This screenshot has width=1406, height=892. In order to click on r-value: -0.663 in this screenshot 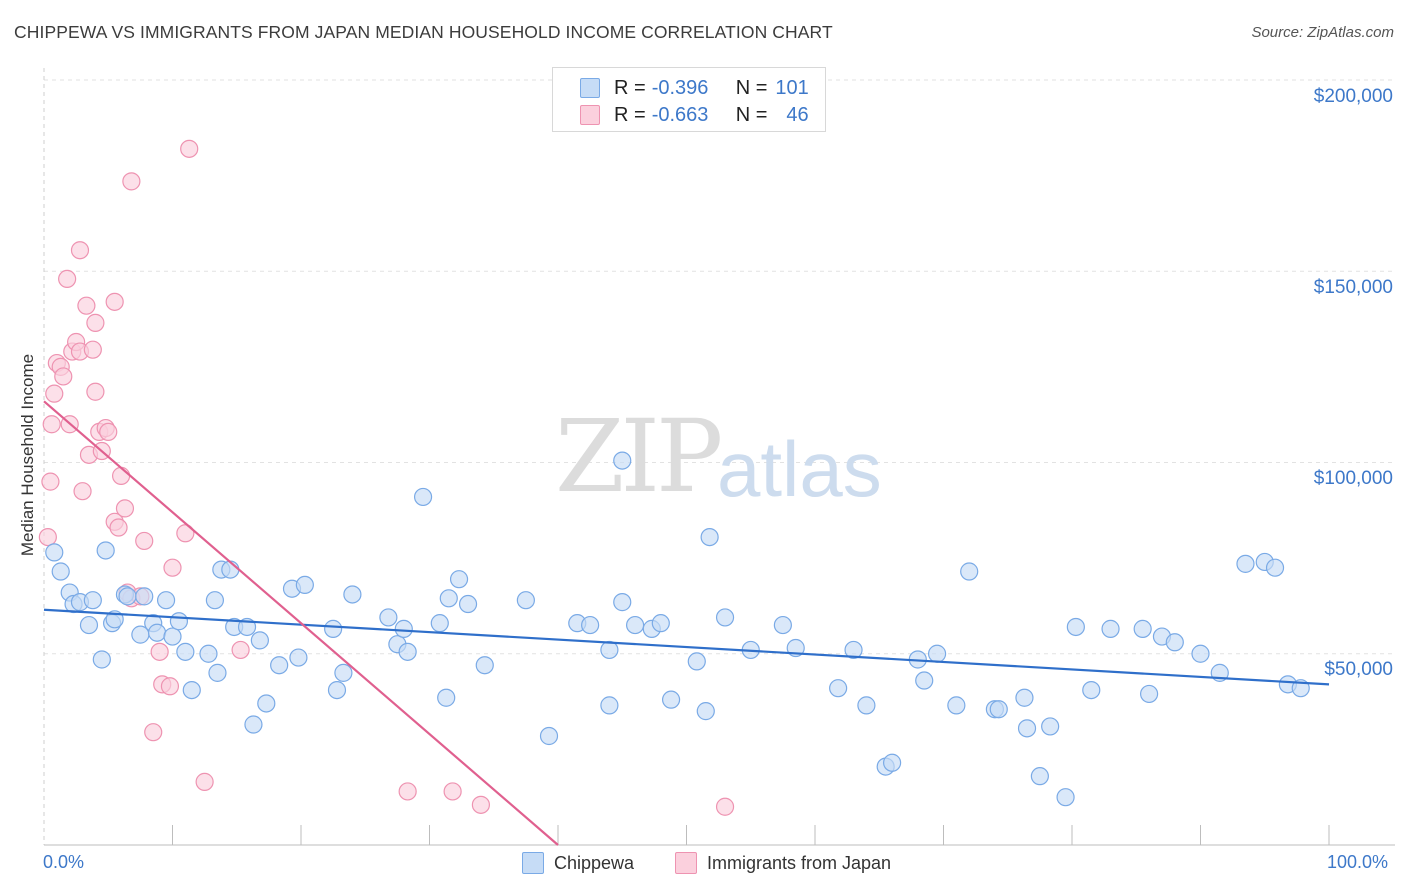, I will do `click(680, 114)`.